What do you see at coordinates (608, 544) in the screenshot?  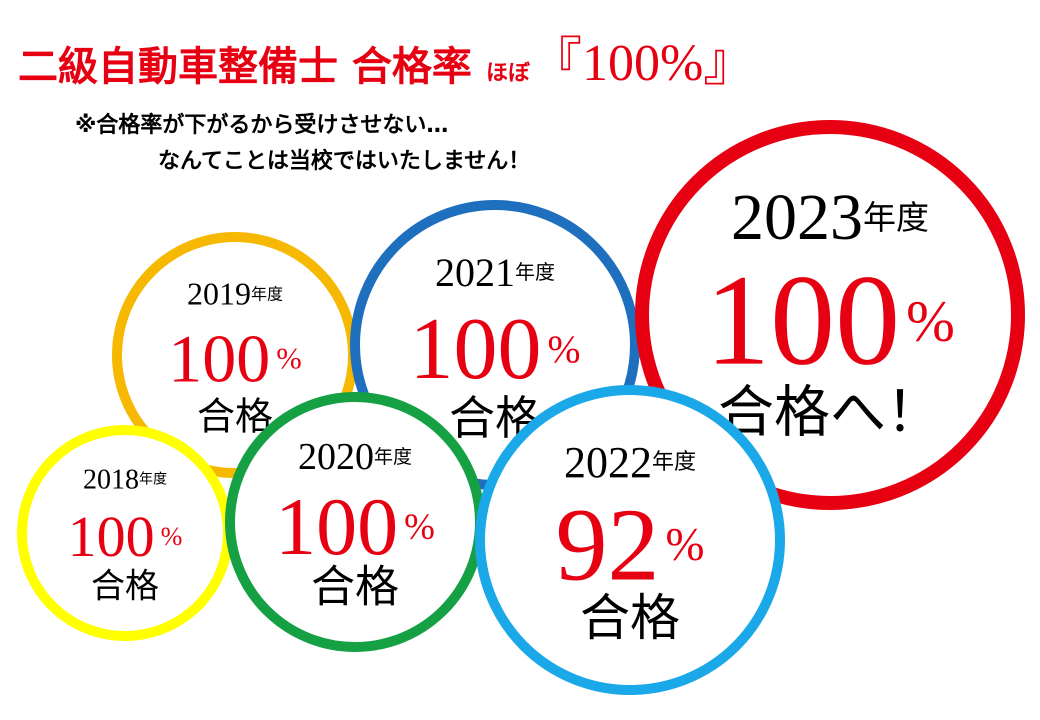 I see `rate: 92` at bounding box center [608, 544].